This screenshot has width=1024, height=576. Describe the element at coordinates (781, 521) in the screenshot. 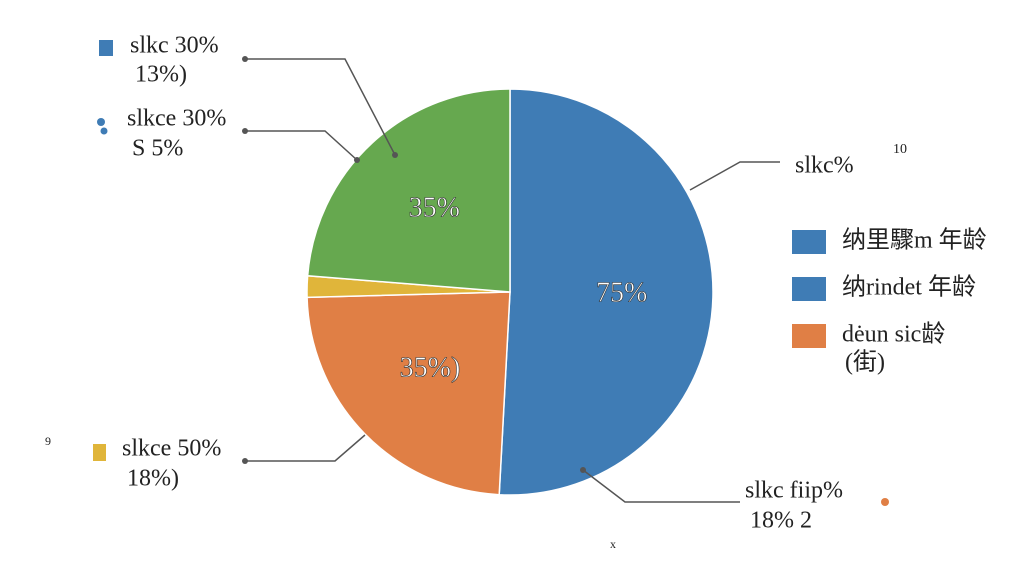

I see `callout-label: 18% 2` at that location.